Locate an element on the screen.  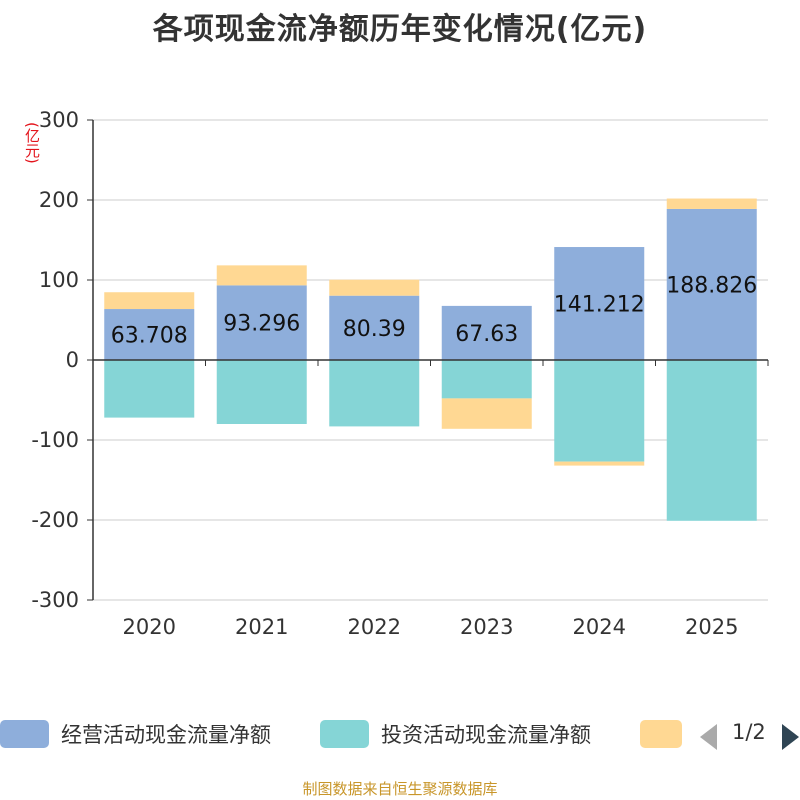
bar-1-2025 is located at coordinates (711, 284).